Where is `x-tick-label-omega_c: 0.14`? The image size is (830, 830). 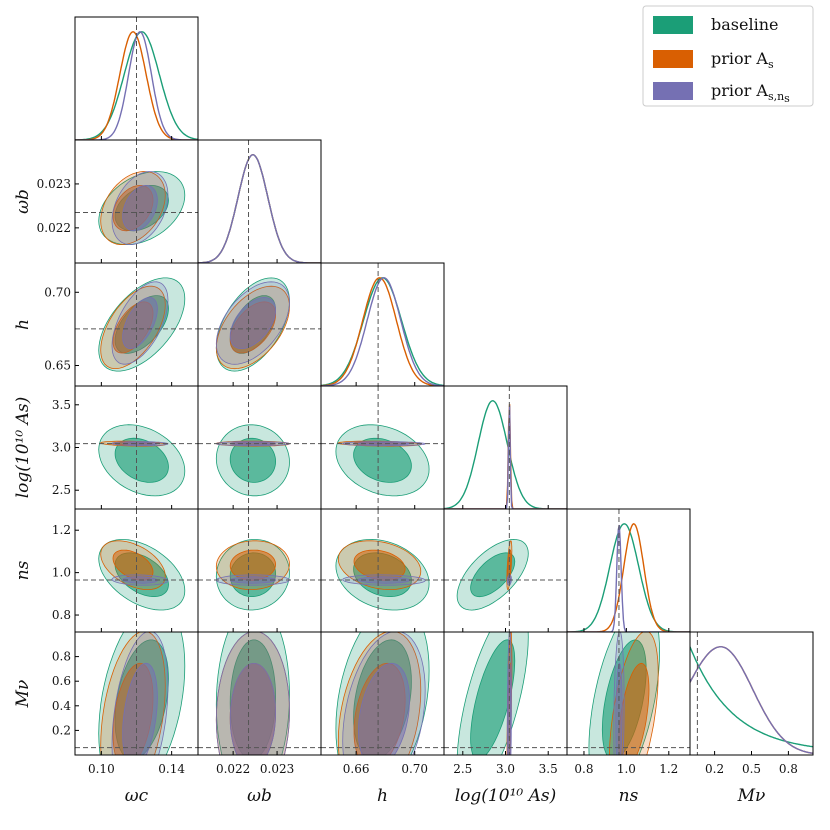
x-tick-label-omega_c: 0.14 is located at coordinates (171, 769).